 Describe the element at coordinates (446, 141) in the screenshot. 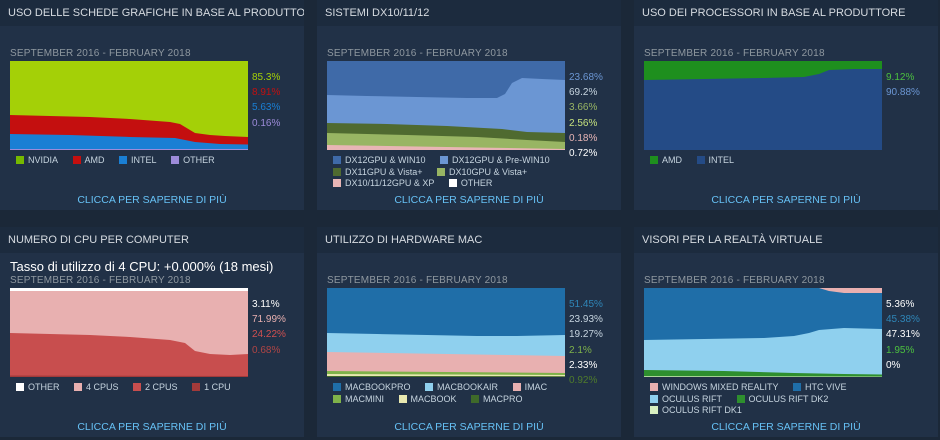

I see `dx10-vista-area` at that location.